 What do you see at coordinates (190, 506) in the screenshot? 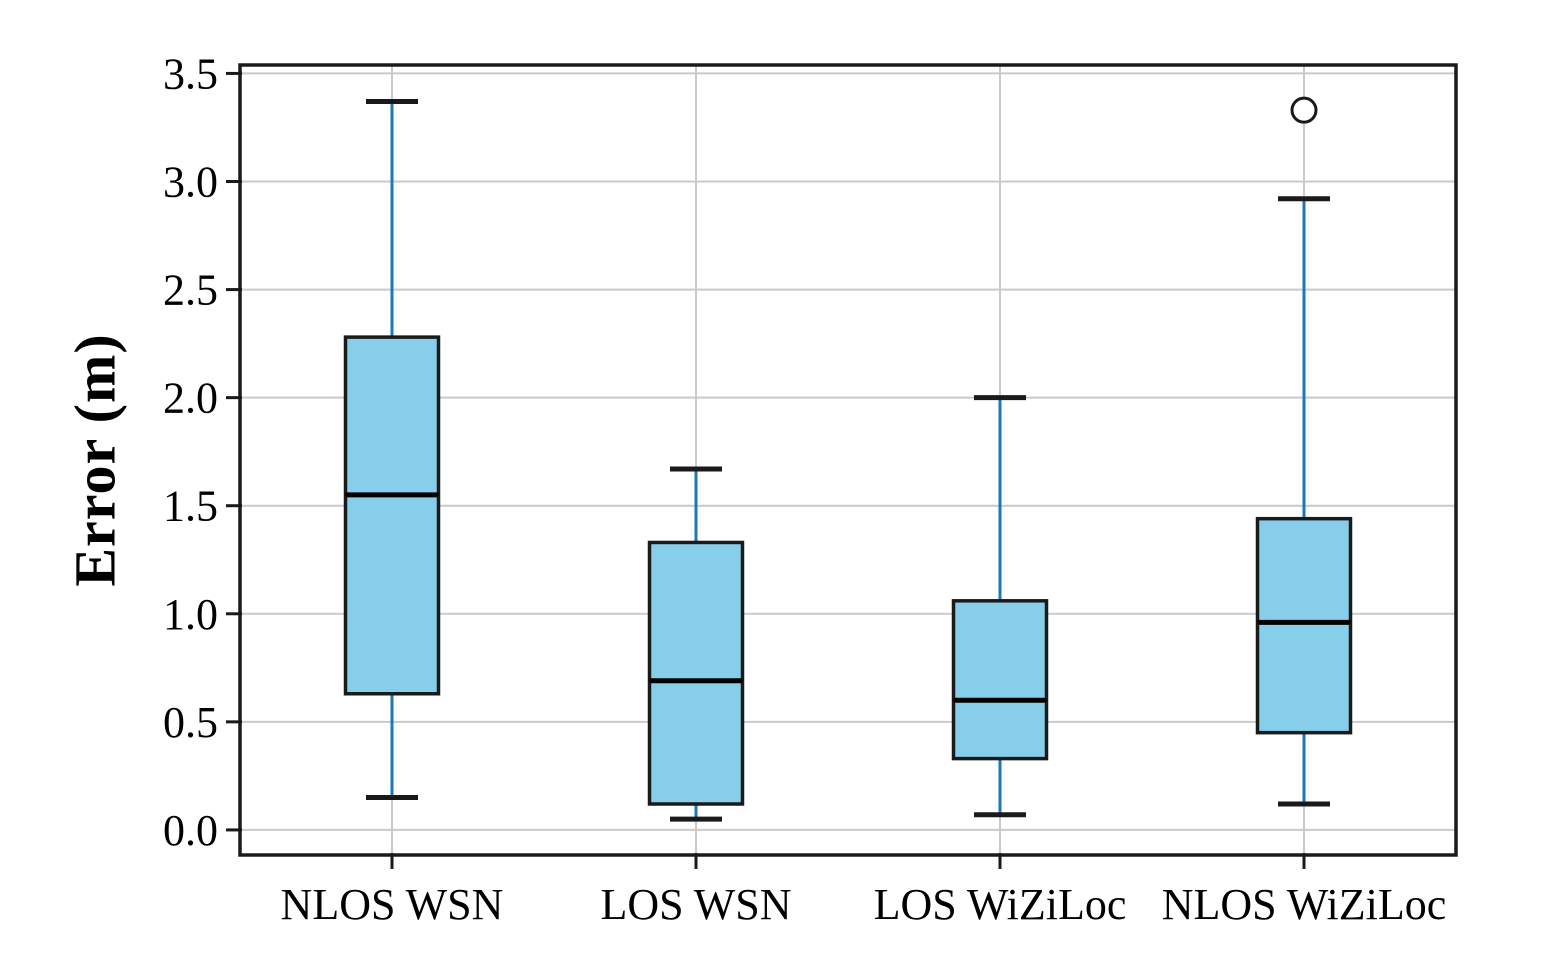
I see `y-tick-label: 1.5` at bounding box center [190, 506].